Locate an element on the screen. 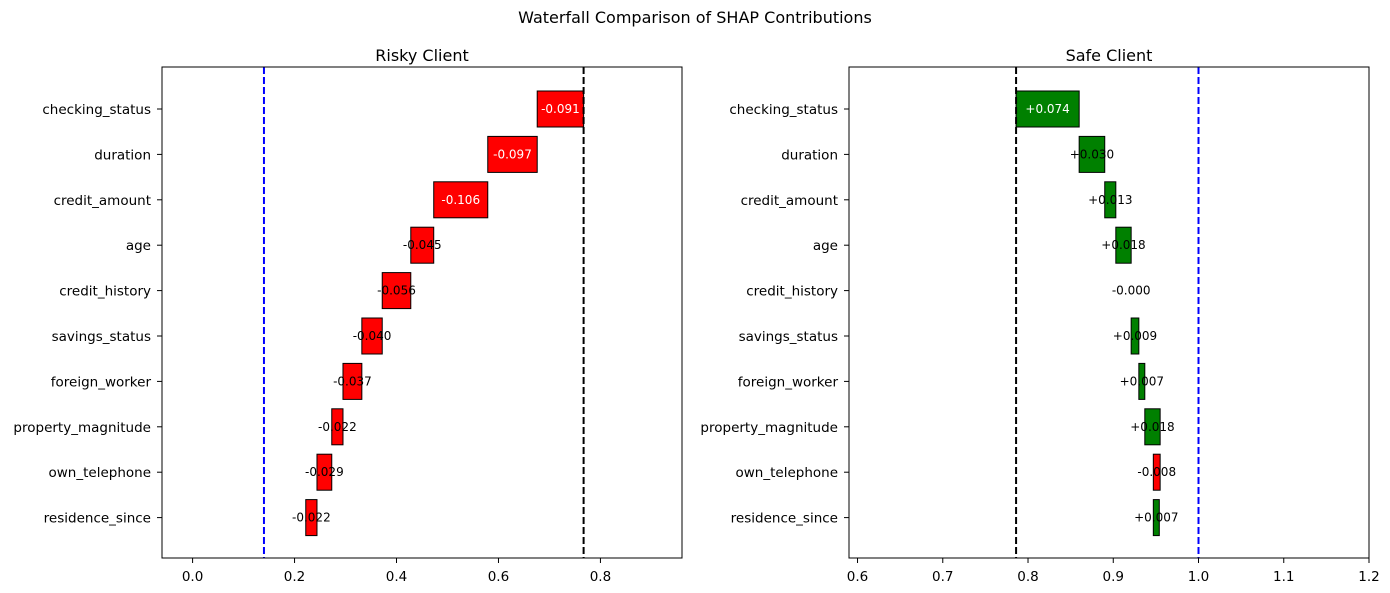 Image resolution: width=1390 pixels, height=593 pixels. risky-category-label: foreign_worker is located at coordinates (101, 382).